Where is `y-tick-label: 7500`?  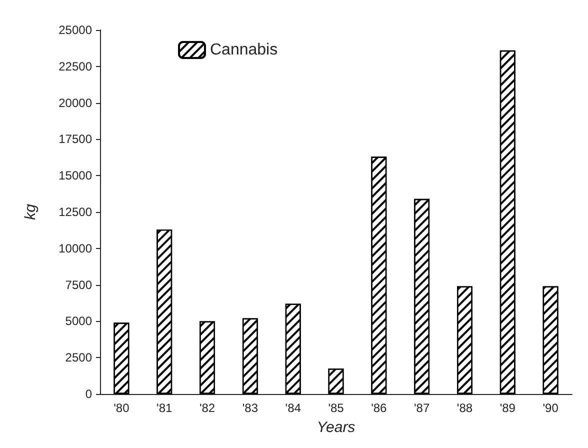
y-tick-label: 7500 is located at coordinates (78, 285).